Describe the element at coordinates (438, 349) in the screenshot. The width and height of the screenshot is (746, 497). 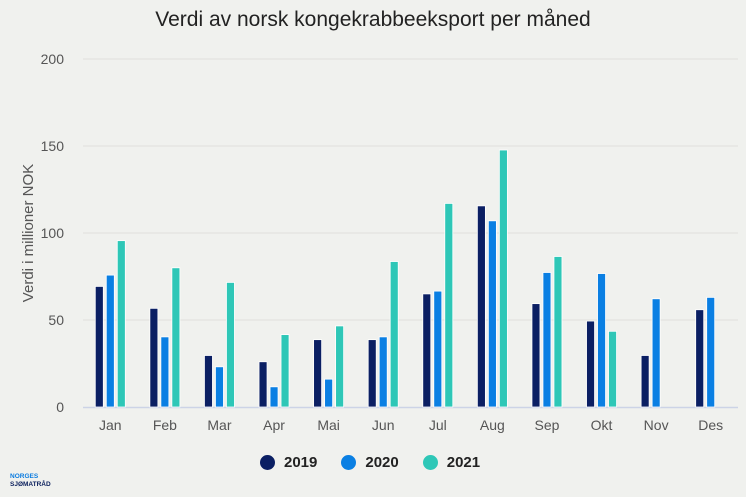
I see `bar-2020-Jul` at that location.